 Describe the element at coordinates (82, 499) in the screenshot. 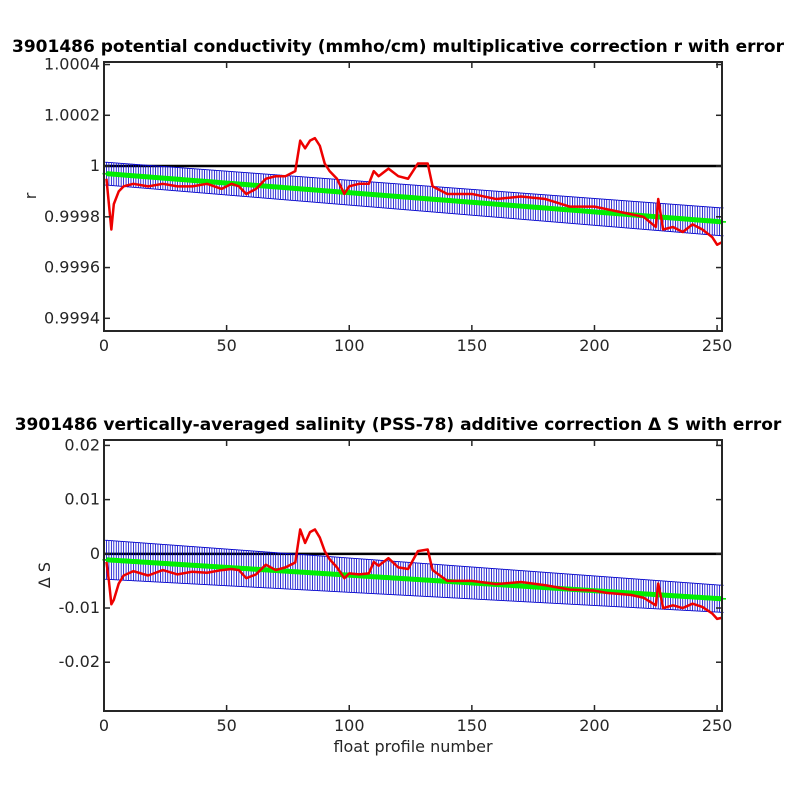

I see `y-tick-label: 0.01` at that location.